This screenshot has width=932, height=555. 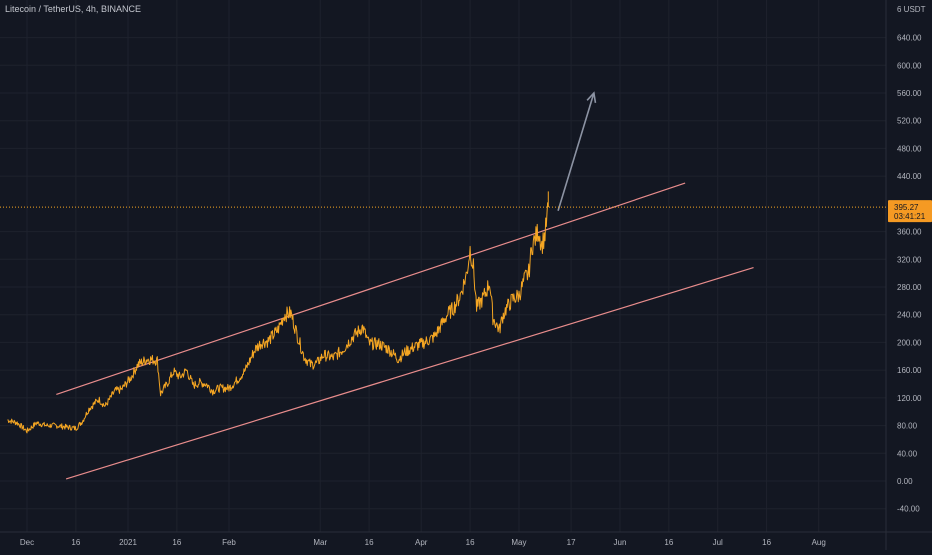 I want to click on currency-label: 6 USDT, so click(x=911, y=9).